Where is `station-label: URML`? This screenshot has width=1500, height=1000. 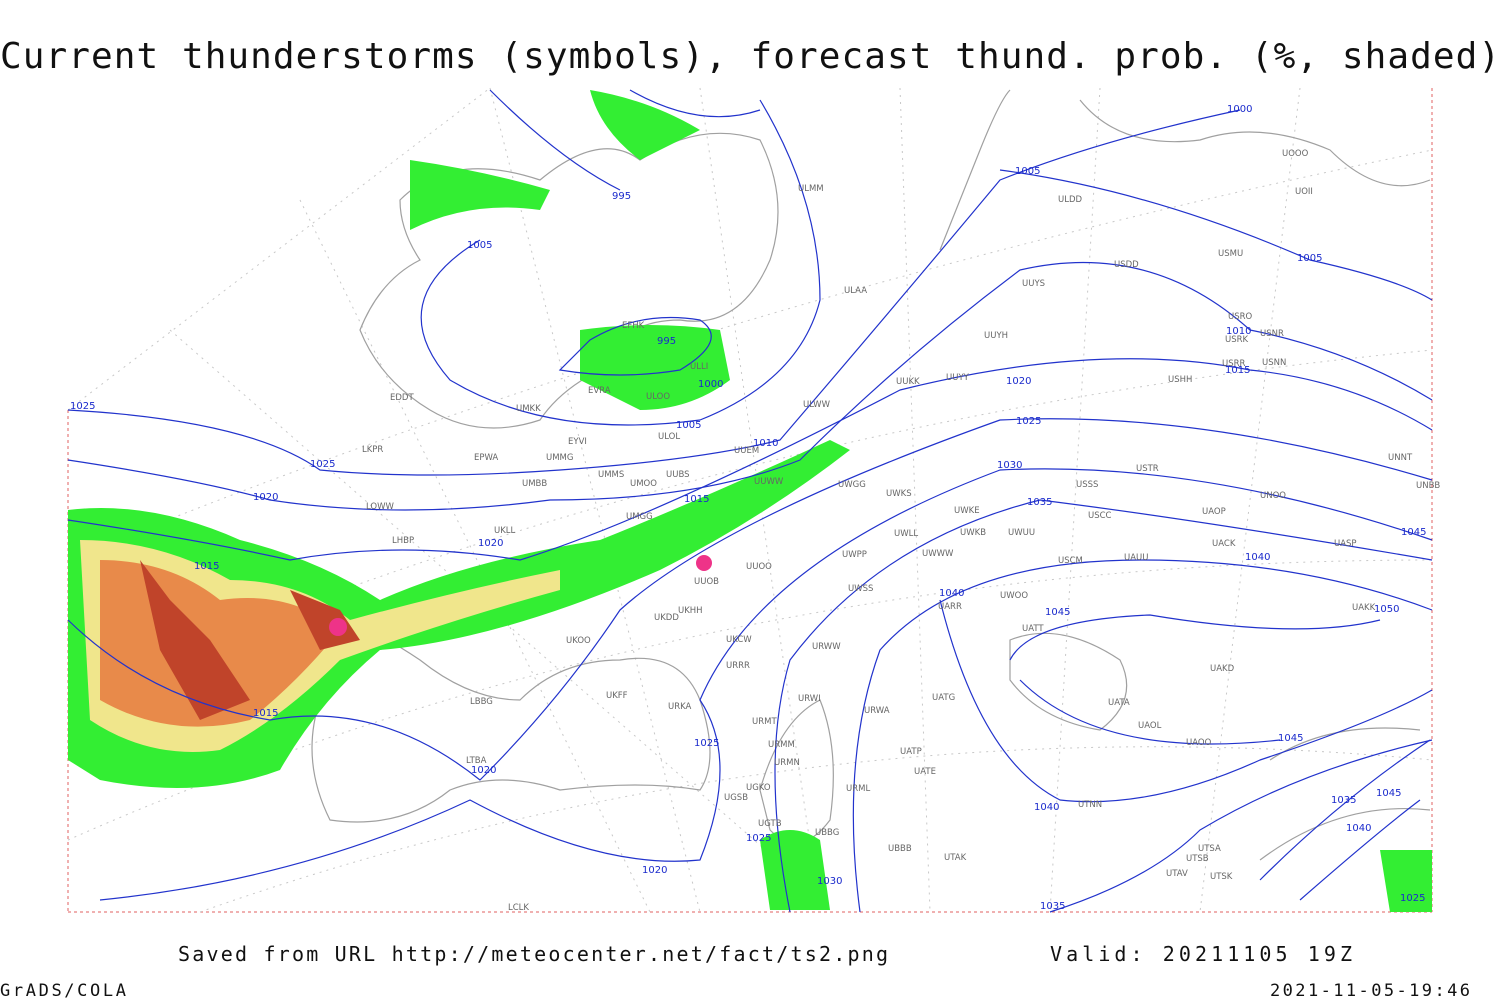 station-label: URML is located at coordinates (858, 789).